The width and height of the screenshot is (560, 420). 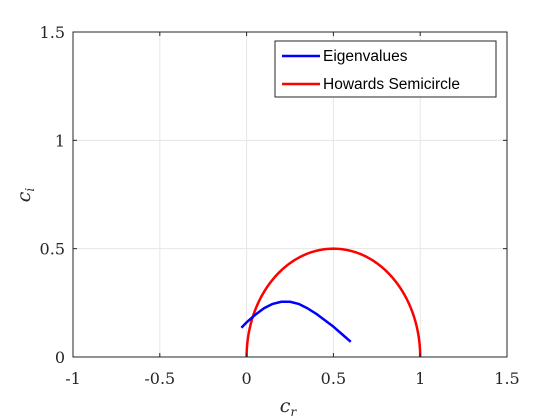 I want to click on x-tick-label: -0.5, so click(x=159, y=378).